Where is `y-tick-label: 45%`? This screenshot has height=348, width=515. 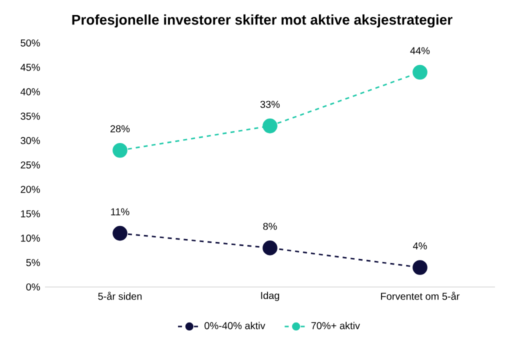 y-tick-label: 45% is located at coordinates (30, 67).